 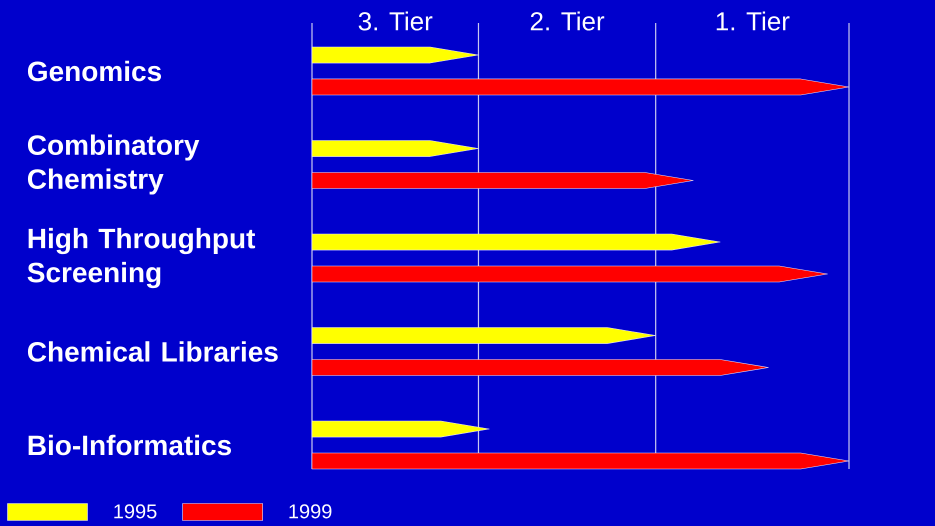 I want to click on annotation: 3. Tier, so click(x=395, y=21).